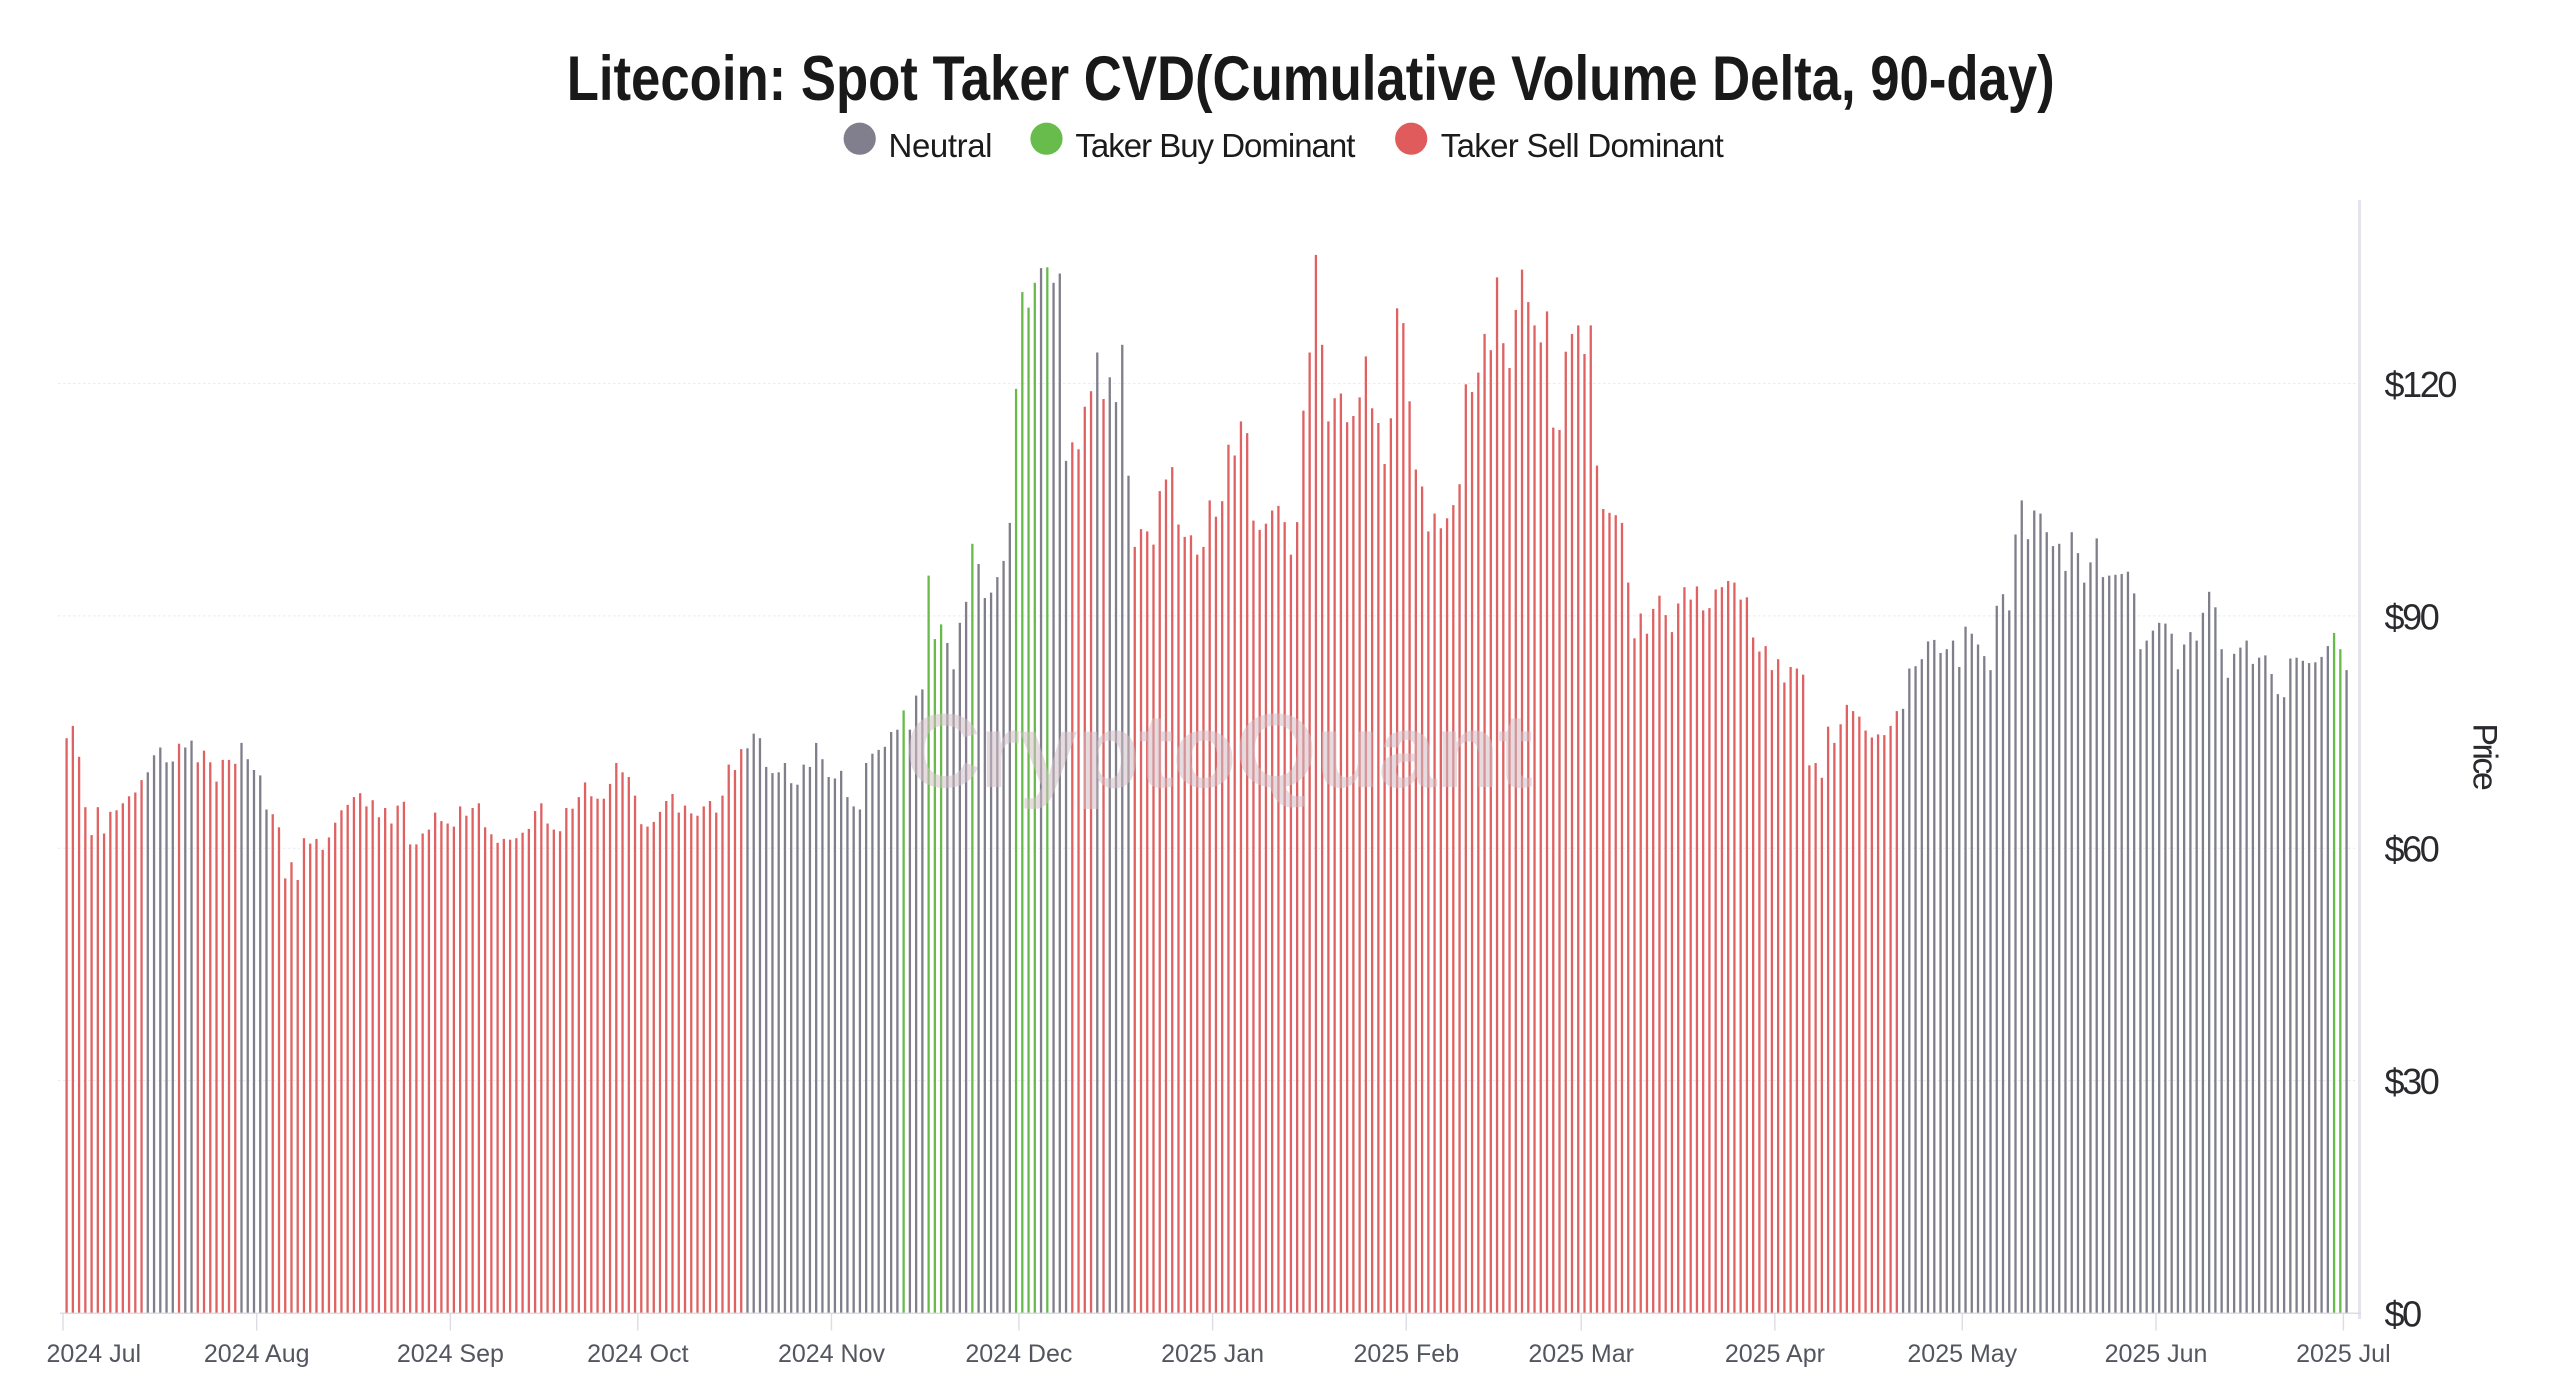 Image resolution: width=2560 pixels, height=1380 pixels. Describe the element at coordinates (1018, 1354) in the screenshot. I see `svg-text: 2024 Dec` at that location.